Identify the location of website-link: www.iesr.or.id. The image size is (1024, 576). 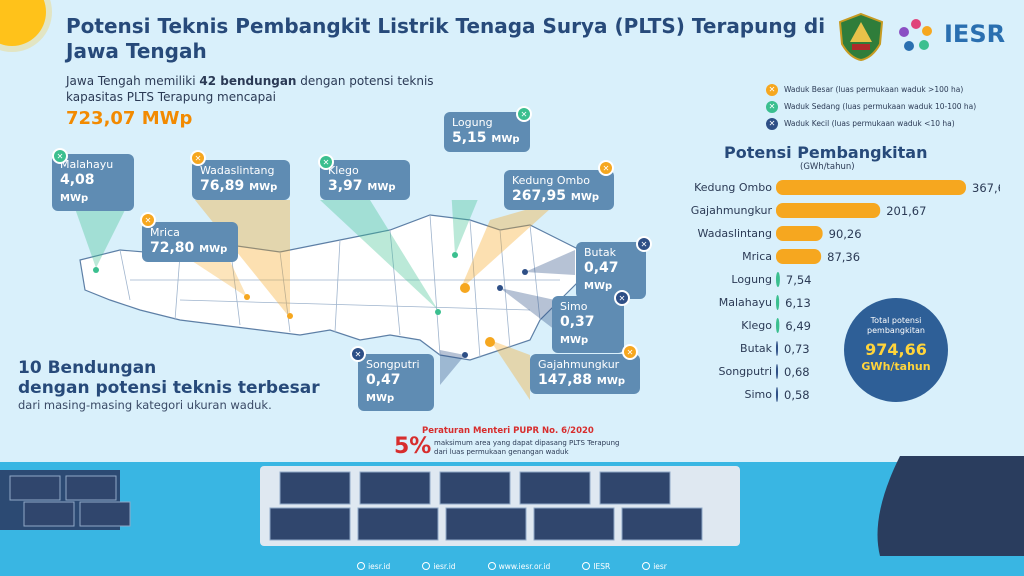
(518, 566).